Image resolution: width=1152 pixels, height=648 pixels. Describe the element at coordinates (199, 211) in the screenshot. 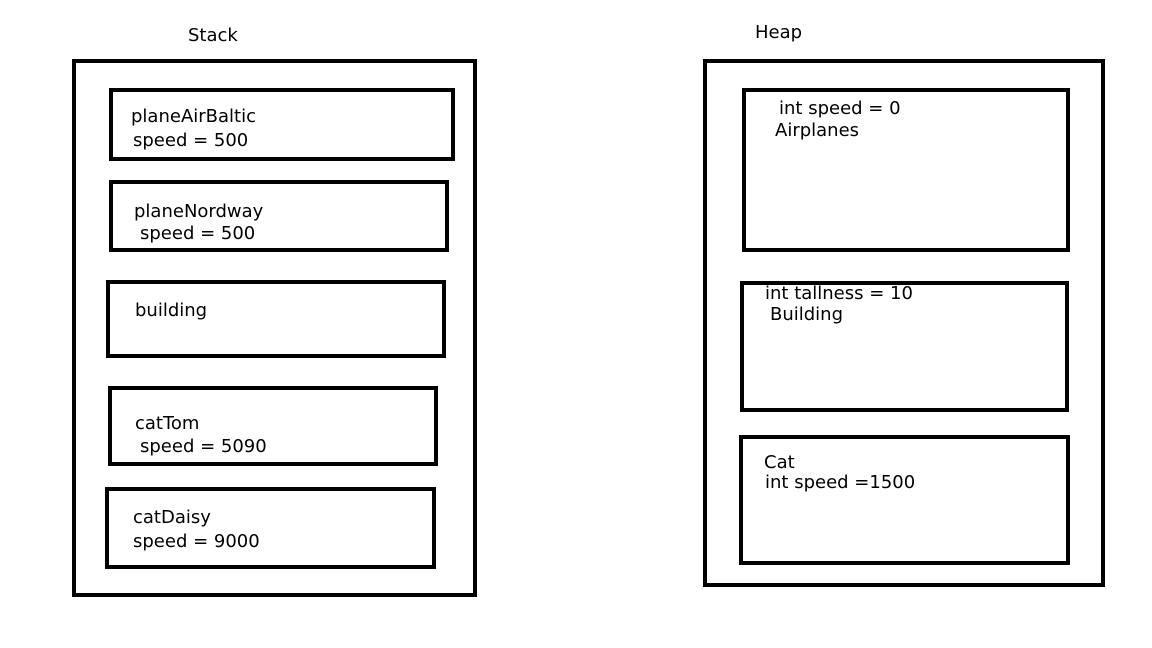

I see `stack-var-name: planeNordway` at that location.